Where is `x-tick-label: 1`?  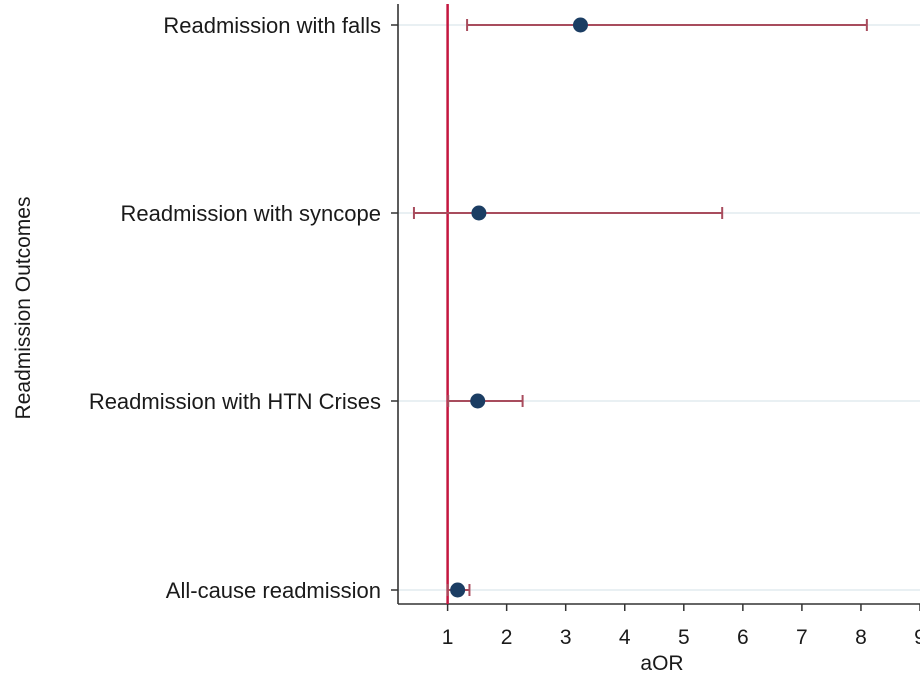 x-tick-label: 1 is located at coordinates (448, 637).